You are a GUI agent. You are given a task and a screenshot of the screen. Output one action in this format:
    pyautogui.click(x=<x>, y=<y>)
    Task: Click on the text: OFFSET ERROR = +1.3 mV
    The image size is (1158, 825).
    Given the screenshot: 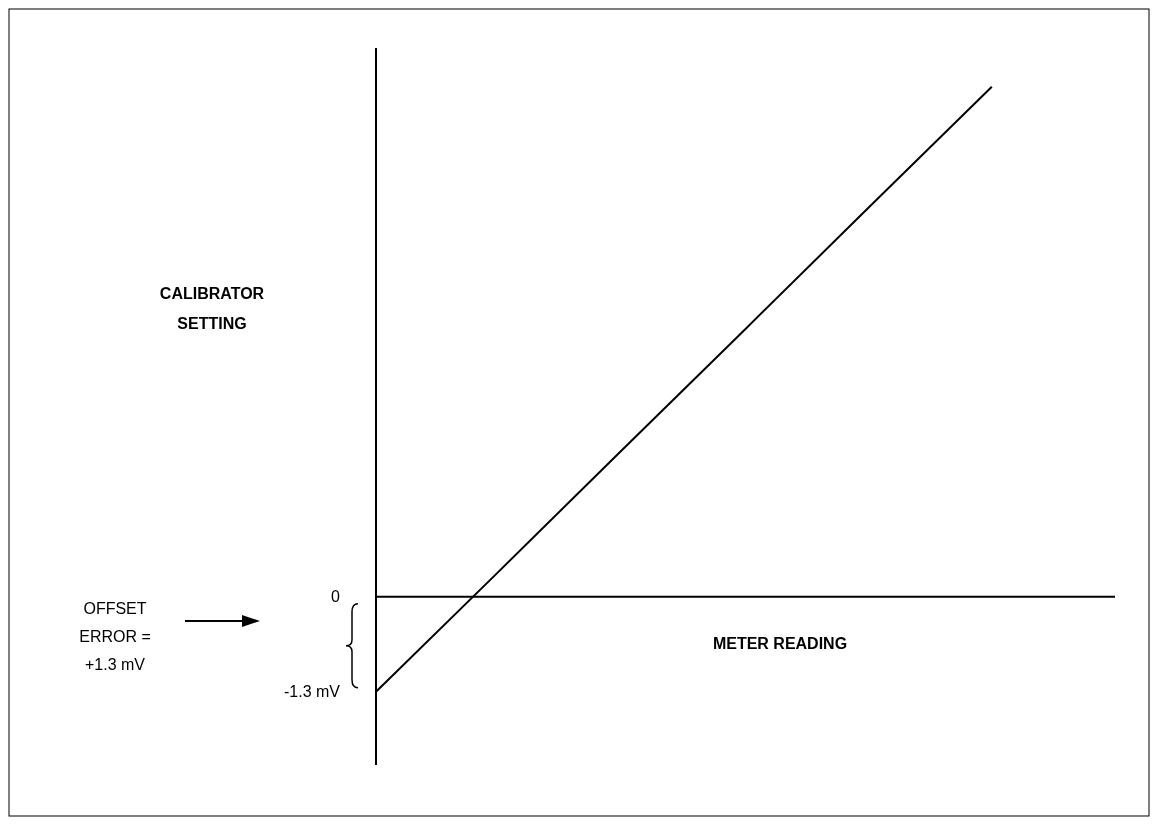 What is the action you would take?
    pyautogui.click(x=115, y=636)
    